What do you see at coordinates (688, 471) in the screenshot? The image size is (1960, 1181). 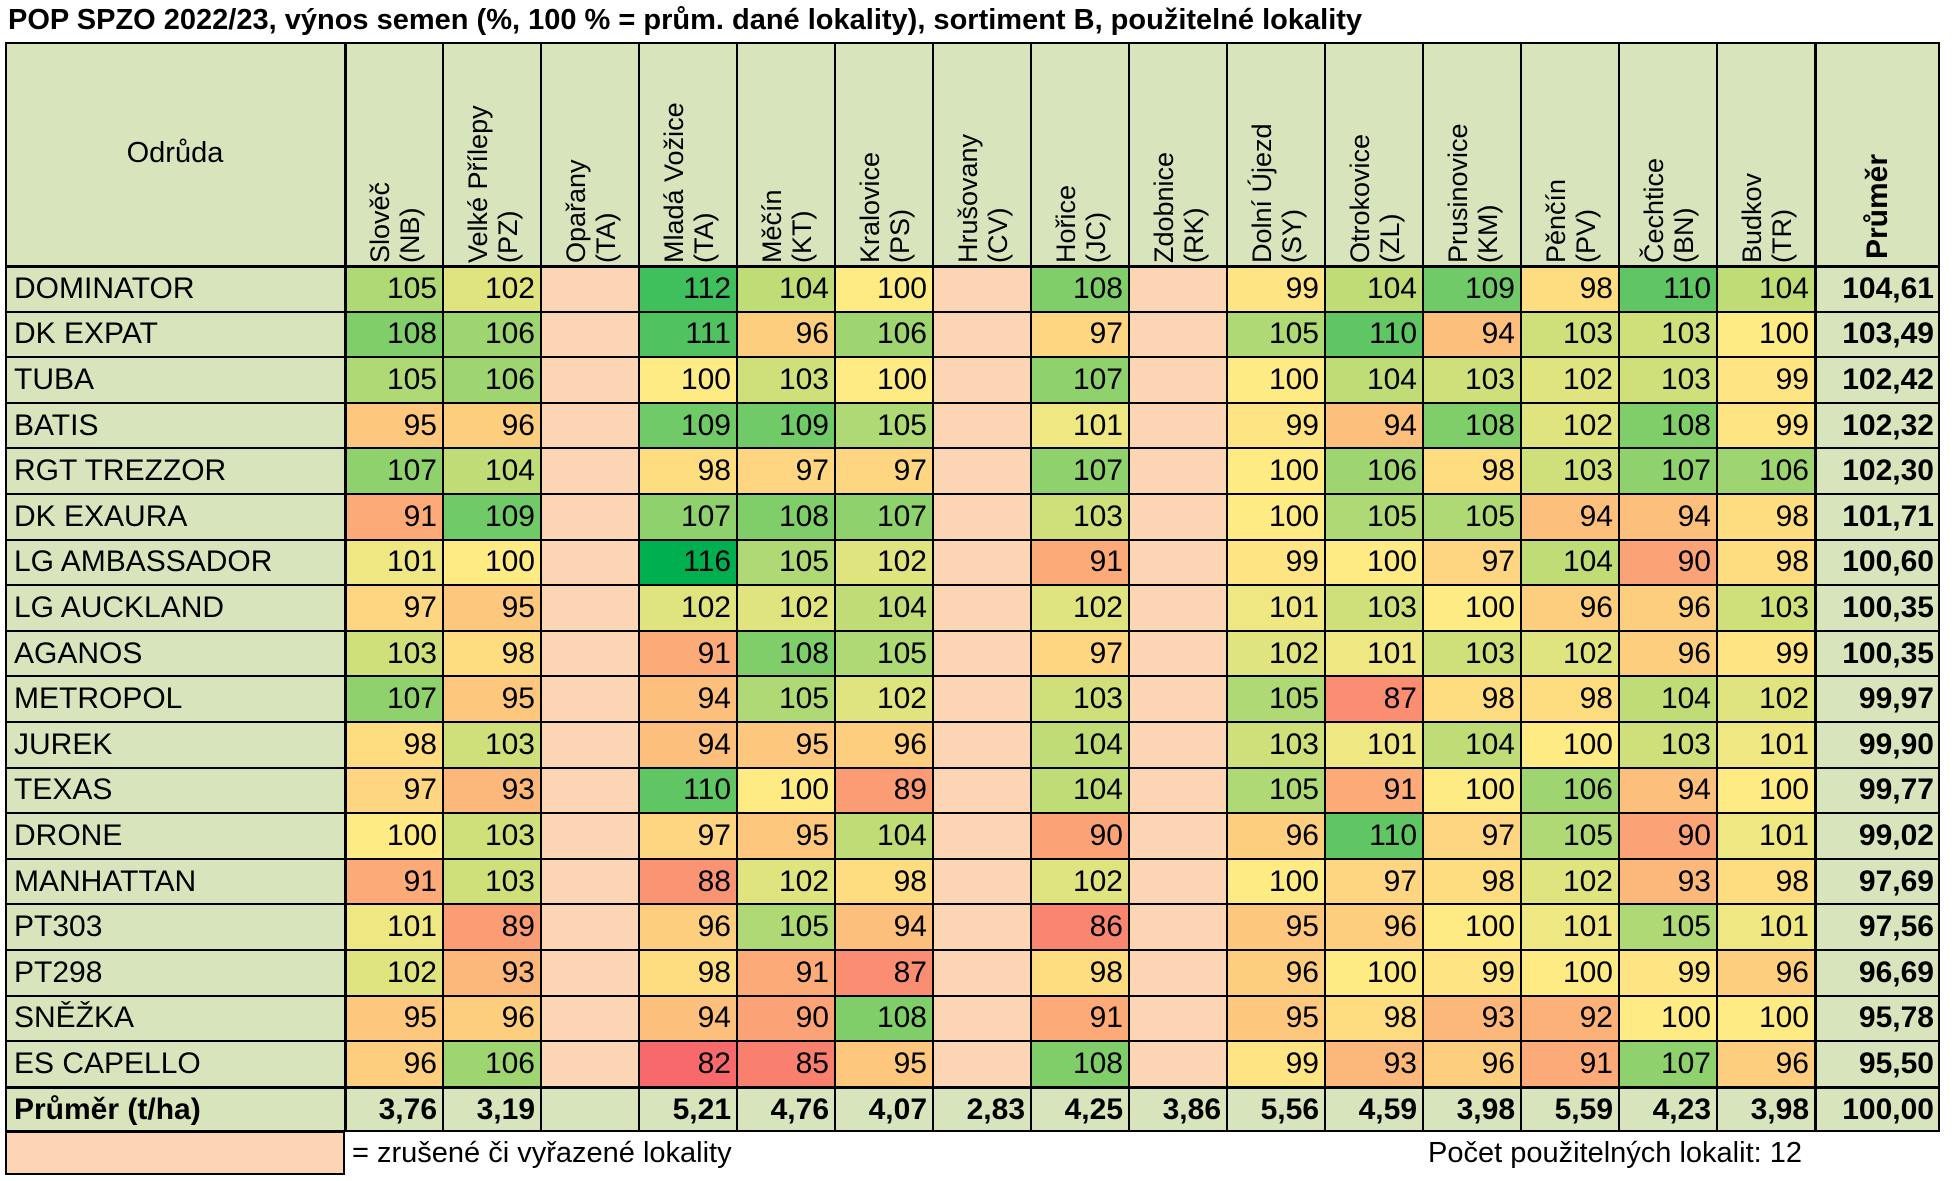 I see `yield-cell: 98` at bounding box center [688, 471].